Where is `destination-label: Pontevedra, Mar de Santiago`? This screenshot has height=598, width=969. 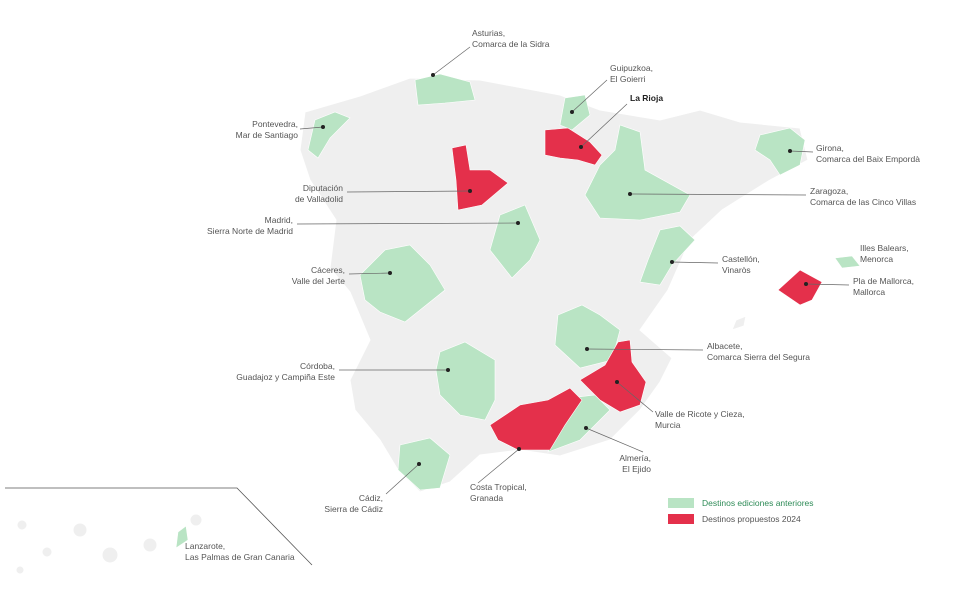 destination-label: Pontevedra, Mar de Santiago is located at coordinates (267, 129).